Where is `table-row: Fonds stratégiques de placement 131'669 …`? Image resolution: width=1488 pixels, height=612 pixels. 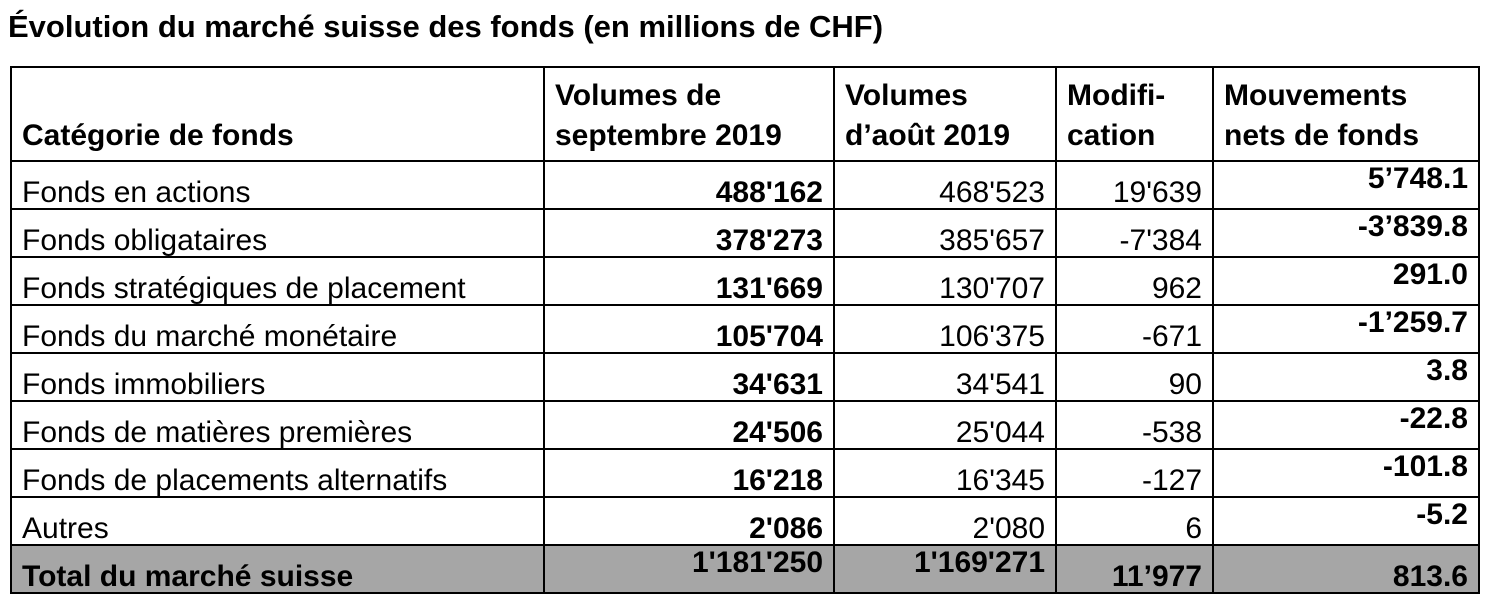
table-row: Fonds stratégiques de placement 131'669 … is located at coordinates (745, 281).